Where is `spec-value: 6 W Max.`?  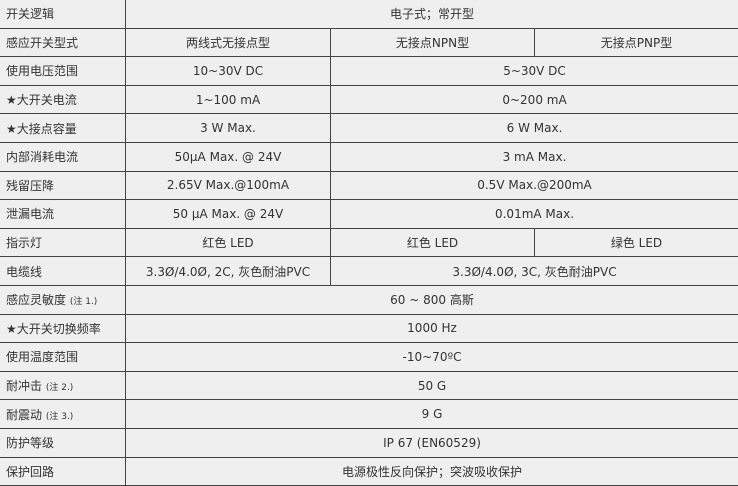 spec-value: 6 W Max. is located at coordinates (533, 128).